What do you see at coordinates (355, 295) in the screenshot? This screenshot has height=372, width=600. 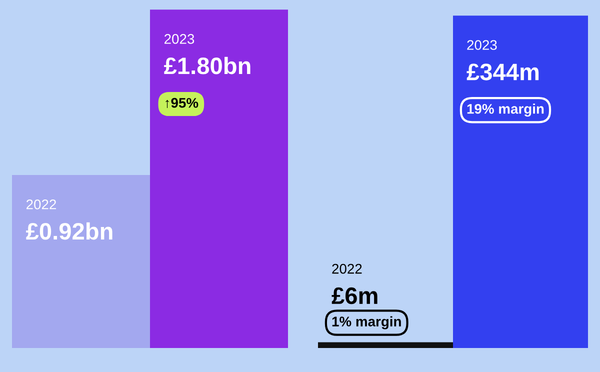 I see `data-label: £6m` at bounding box center [355, 295].